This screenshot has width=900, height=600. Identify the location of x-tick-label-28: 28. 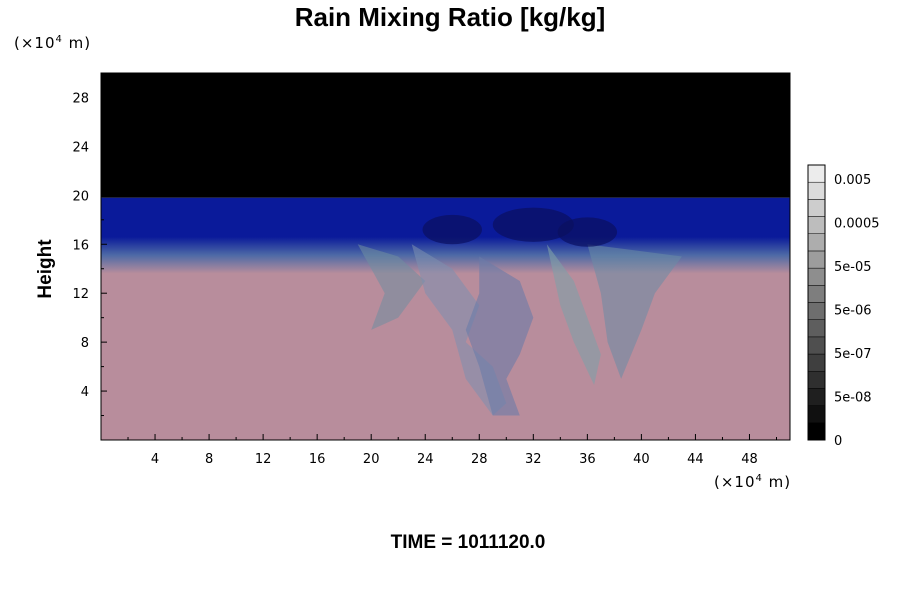
(479, 459).